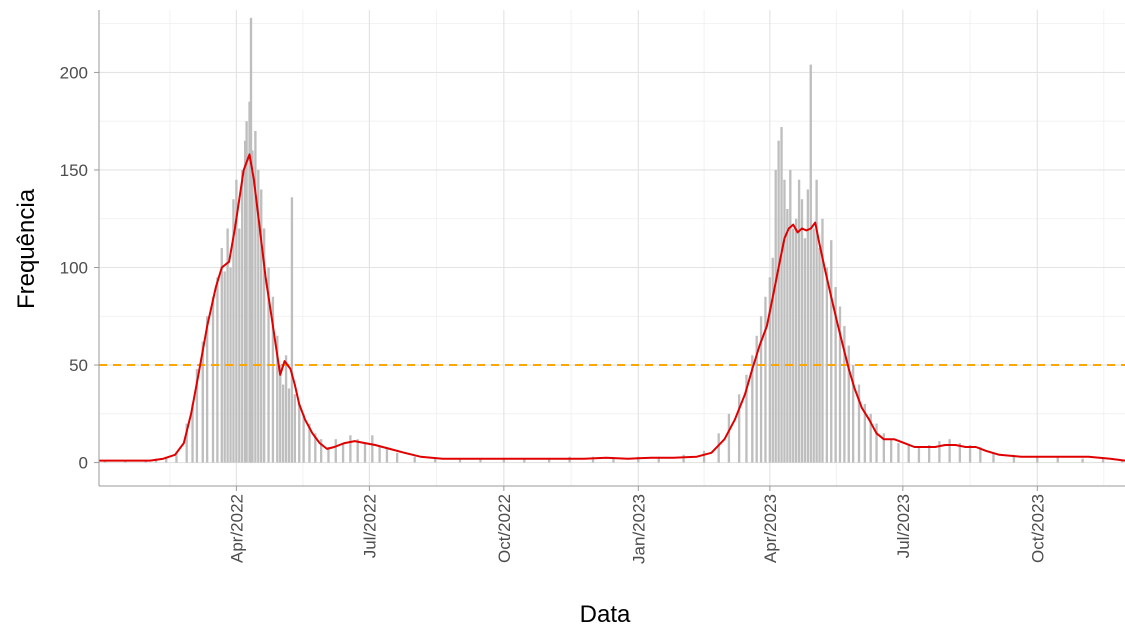 The width and height of the screenshot is (1125, 628). Describe the element at coordinates (236, 528) in the screenshot. I see `x-tick-label: Apr/2022` at that location.